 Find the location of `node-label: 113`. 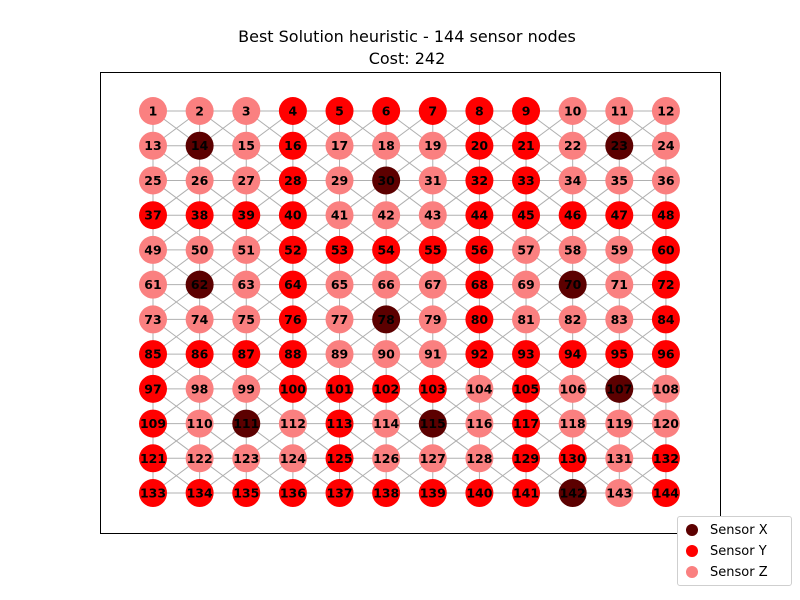

node-label: 113 is located at coordinates (339, 423).